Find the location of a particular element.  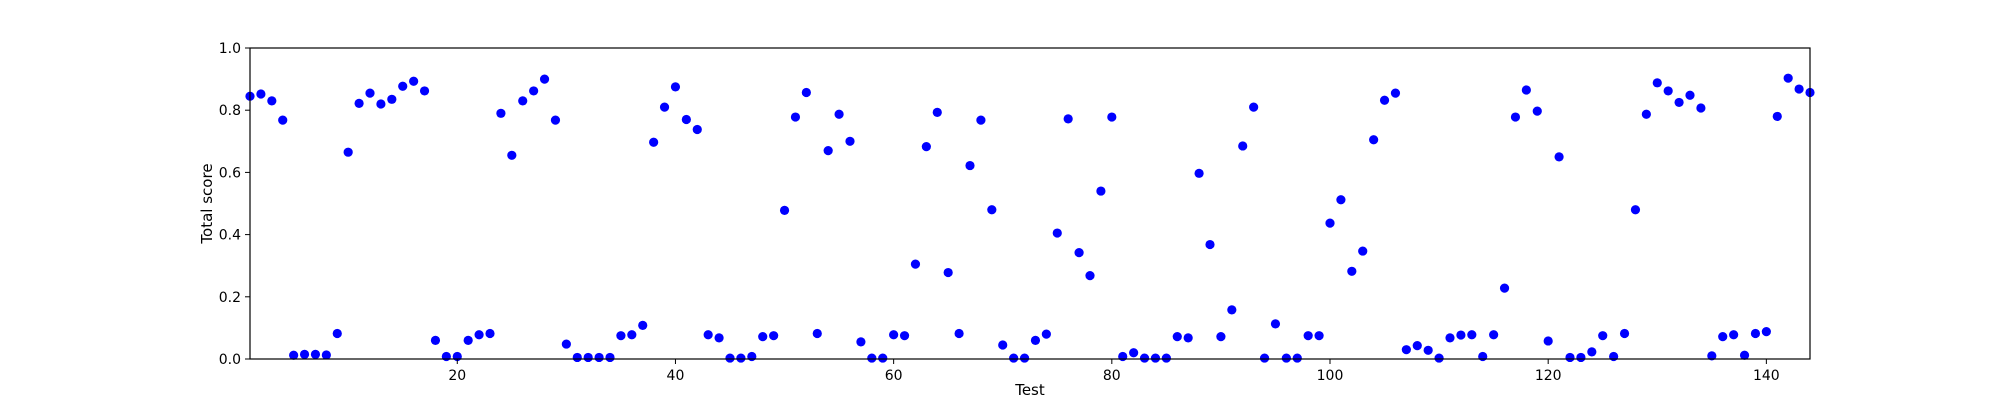

y-tick-label: 1.0 is located at coordinates (230, 49).